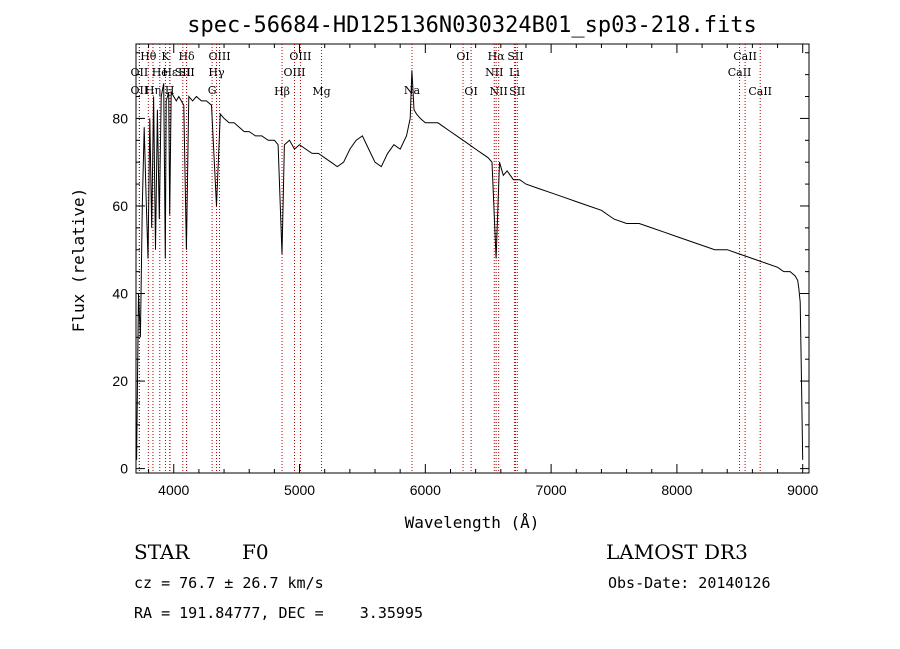 This screenshot has height=649, width=900. I want to click on survey-name: LAMOST DR3, so click(677, 552).